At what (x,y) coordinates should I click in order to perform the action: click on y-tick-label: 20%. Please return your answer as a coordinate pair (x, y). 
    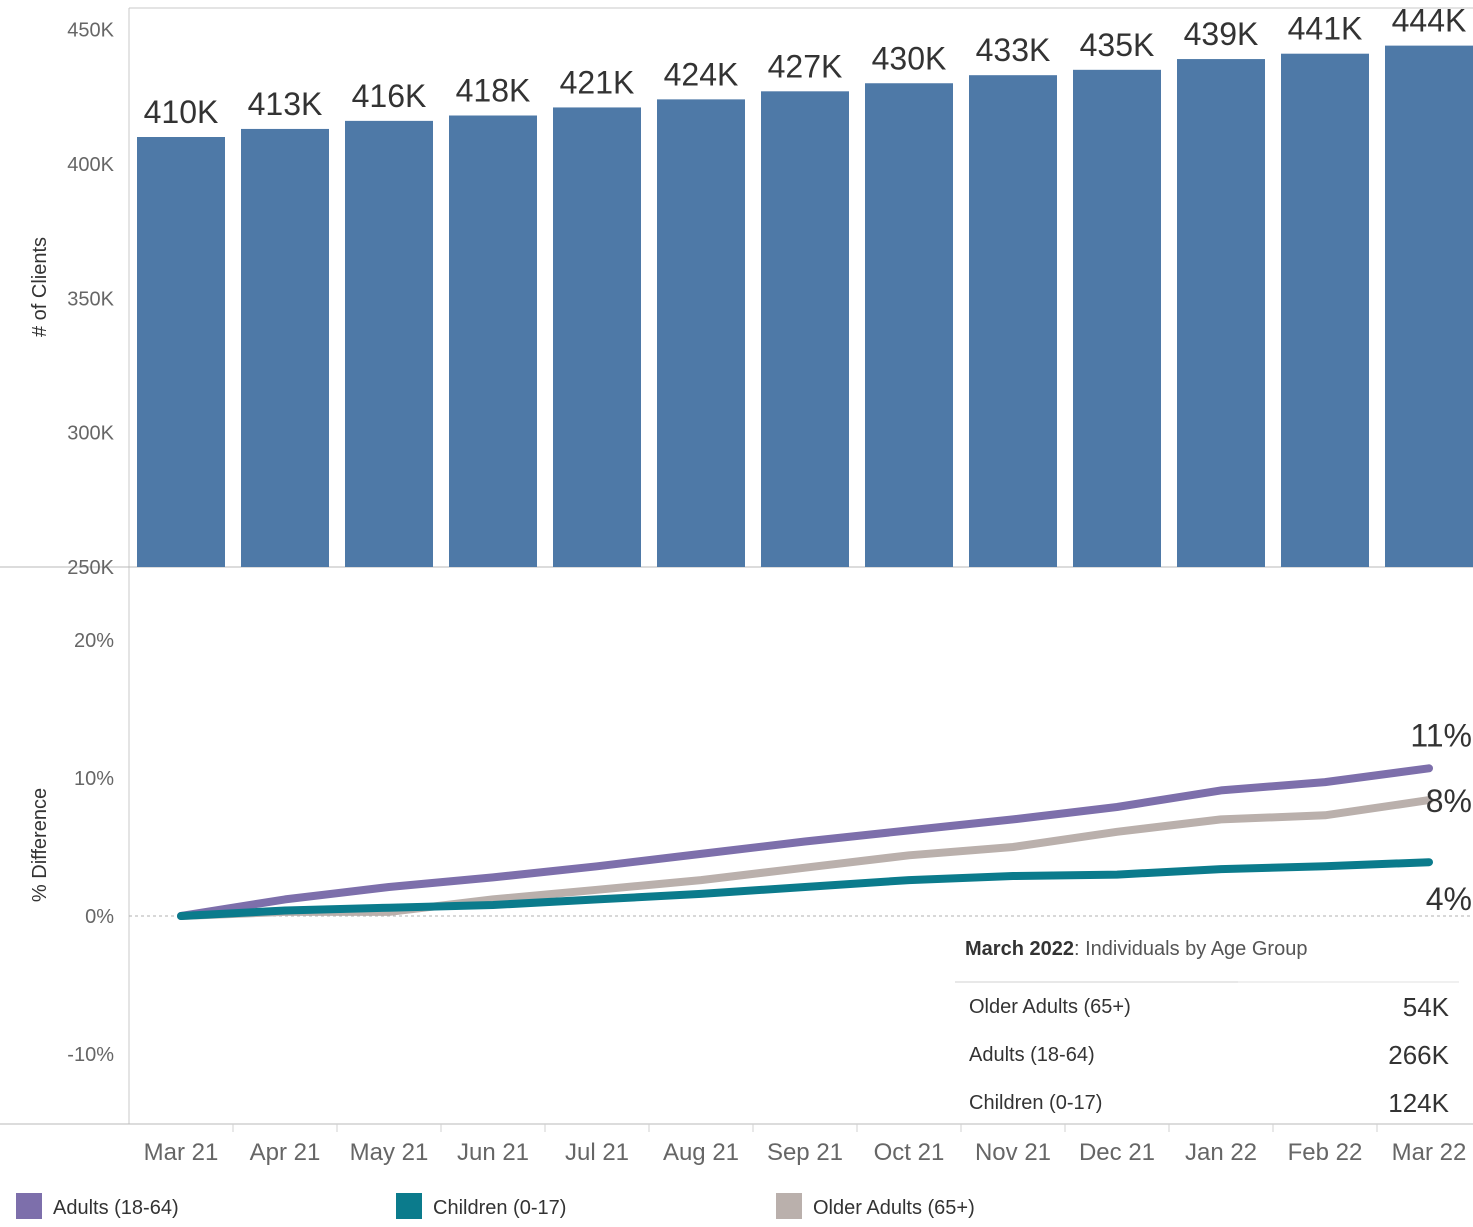
    Looking at the image, I should click on (94, 641).